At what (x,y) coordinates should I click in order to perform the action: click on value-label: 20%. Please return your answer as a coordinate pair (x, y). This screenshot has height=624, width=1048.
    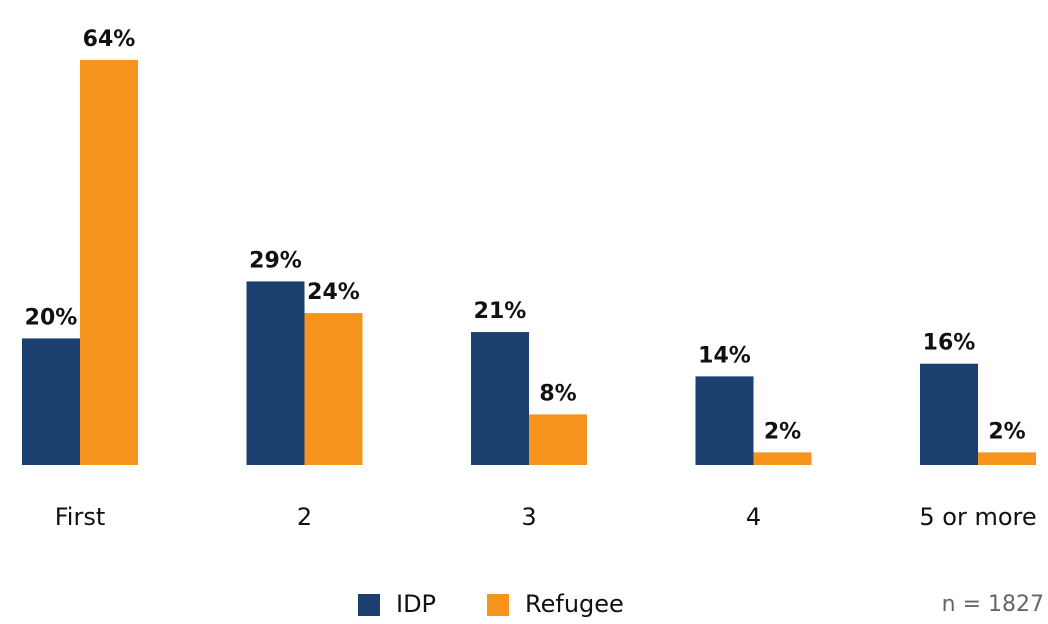
    Looking at the image, I should click on (51, 317).